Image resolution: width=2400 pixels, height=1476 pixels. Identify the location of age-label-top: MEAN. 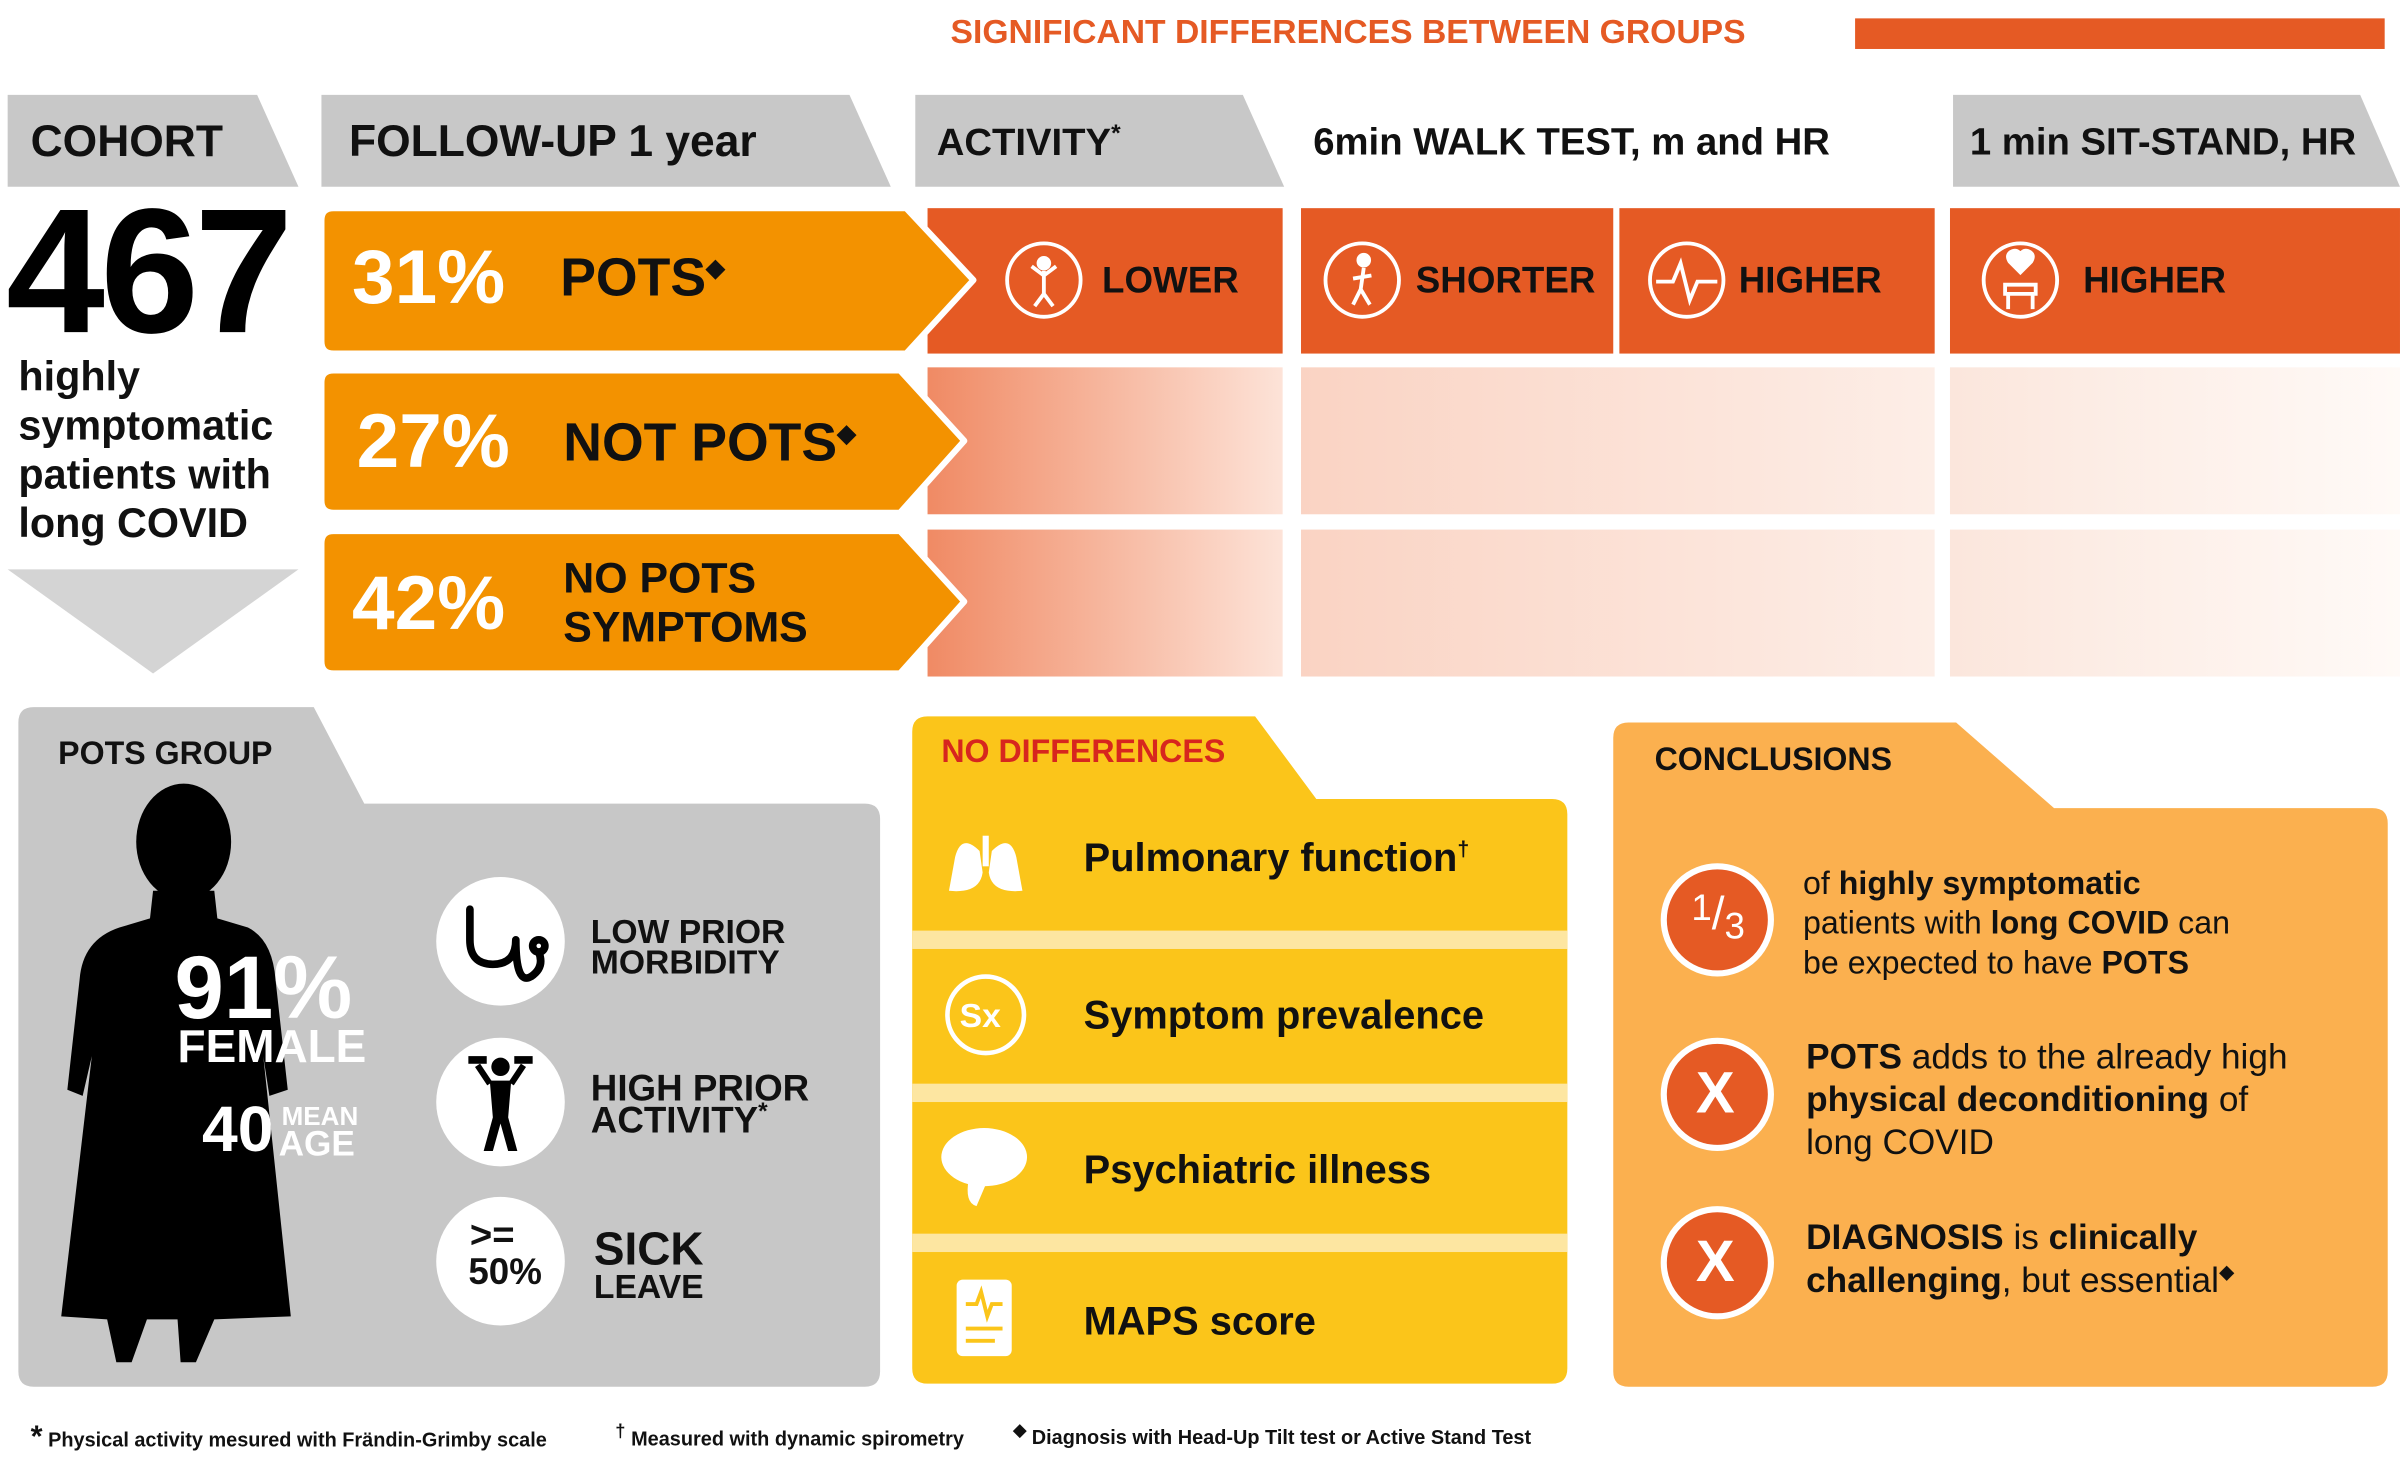
(320, 1117).